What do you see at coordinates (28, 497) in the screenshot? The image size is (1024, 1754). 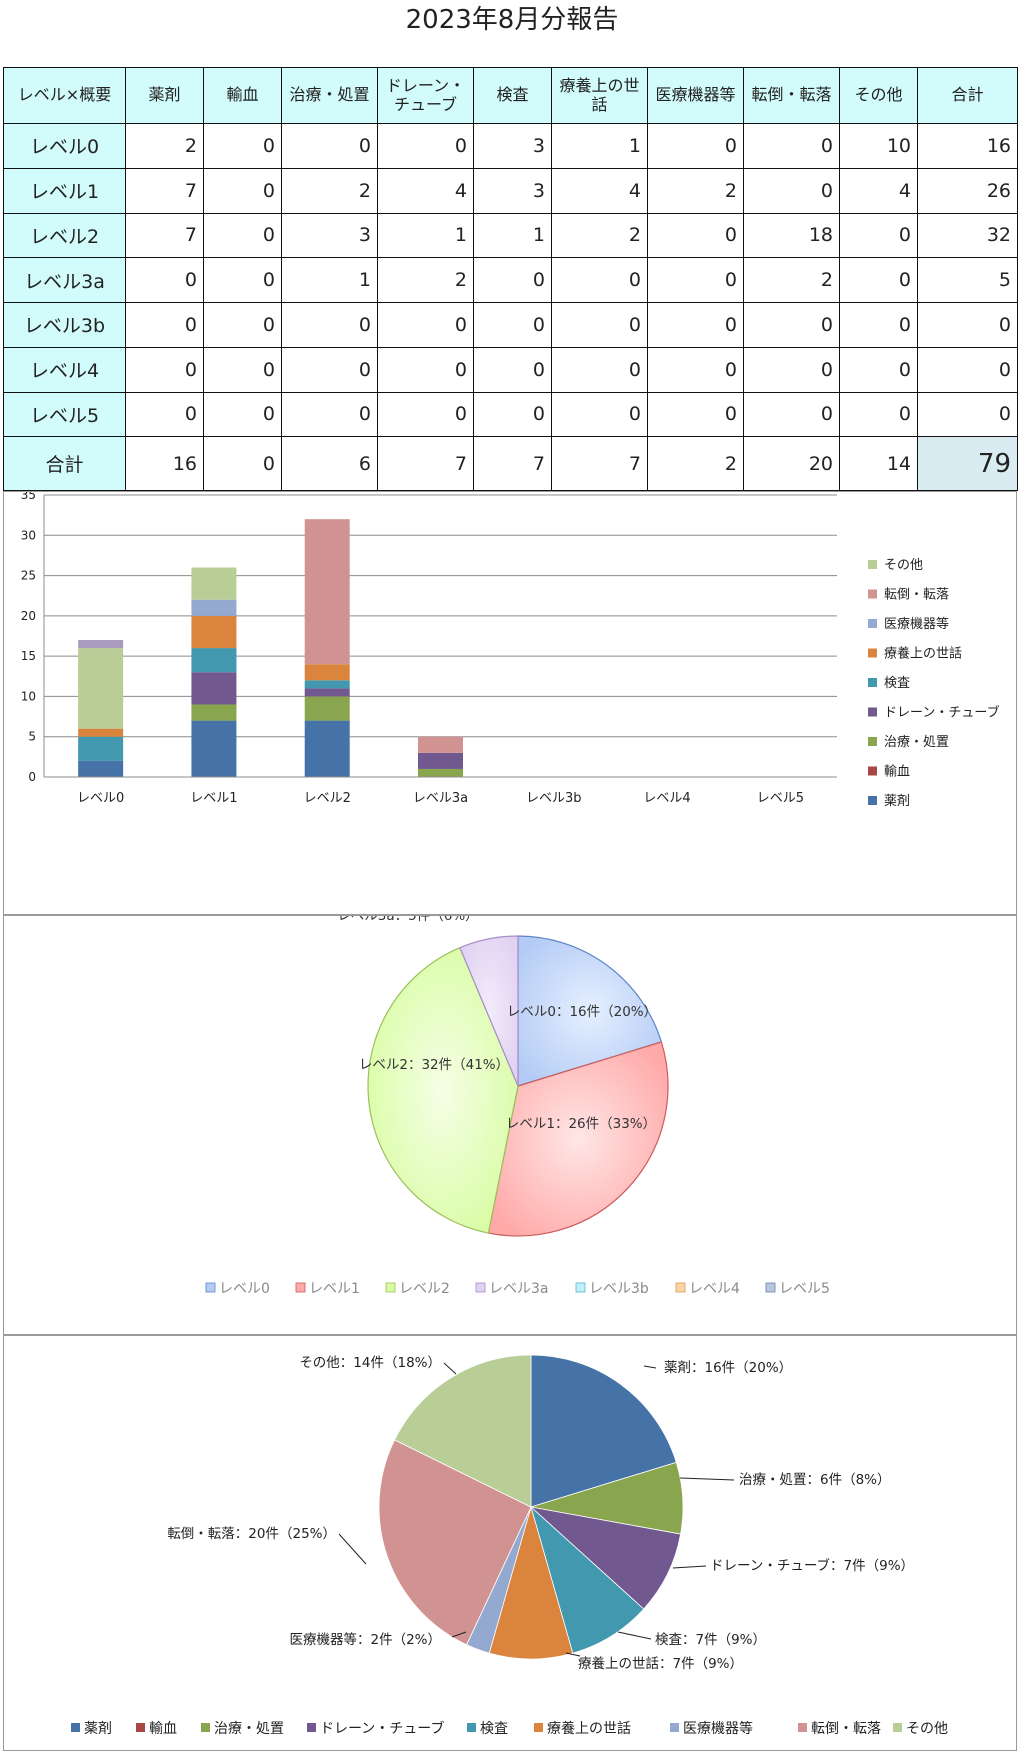 I see `y-tick-label: 35` at bounding box center [28, 497].